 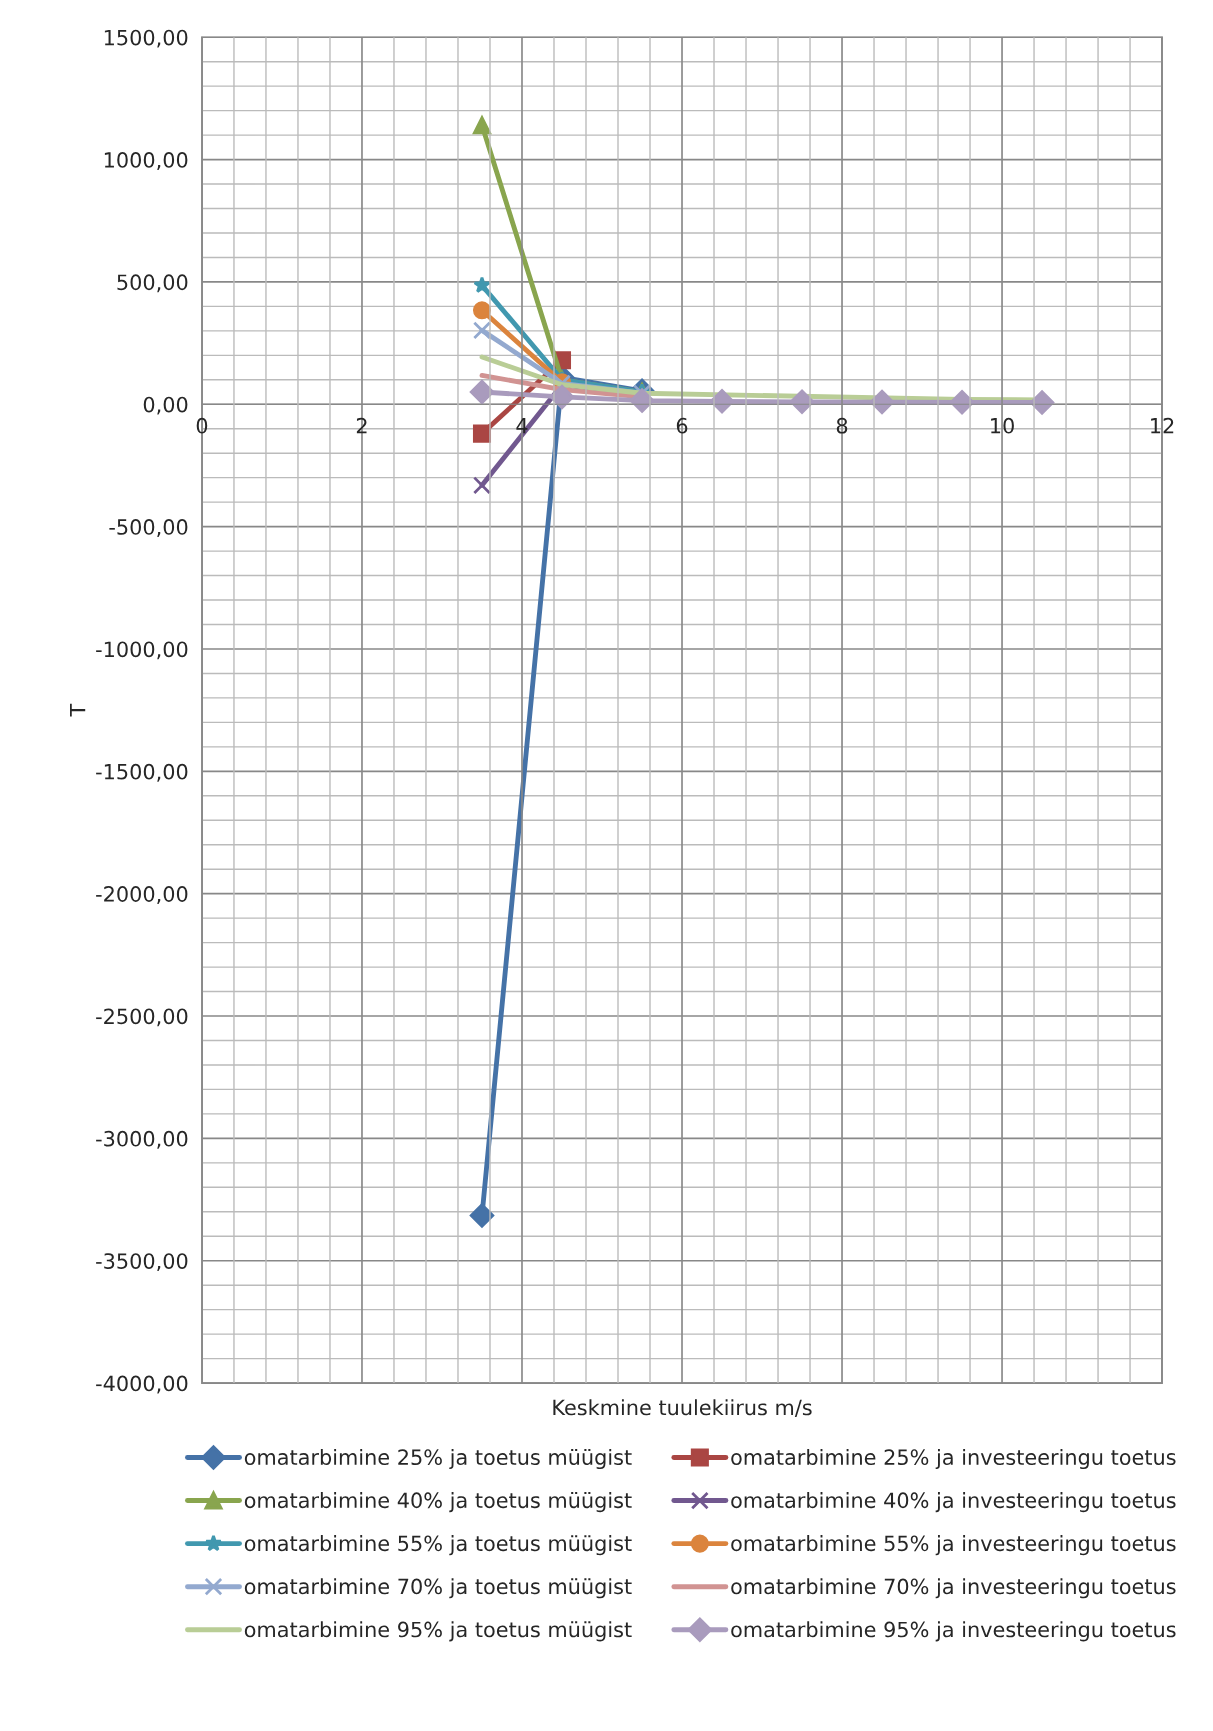 What do you see at coordinates (202, 425) in the screenshot?
I see `x-tick-label: 0` at bounding box center [202, 425].